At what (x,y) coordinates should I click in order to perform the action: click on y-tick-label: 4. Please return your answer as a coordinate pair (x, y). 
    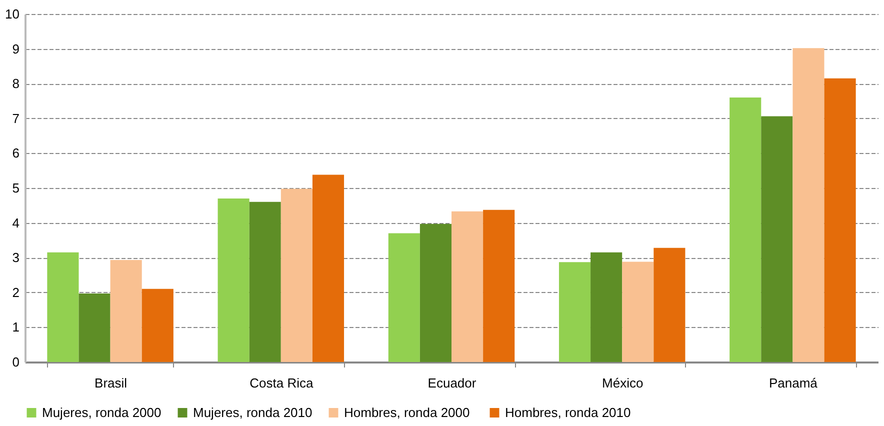
    Looking at the image, I should click on (16, 222).